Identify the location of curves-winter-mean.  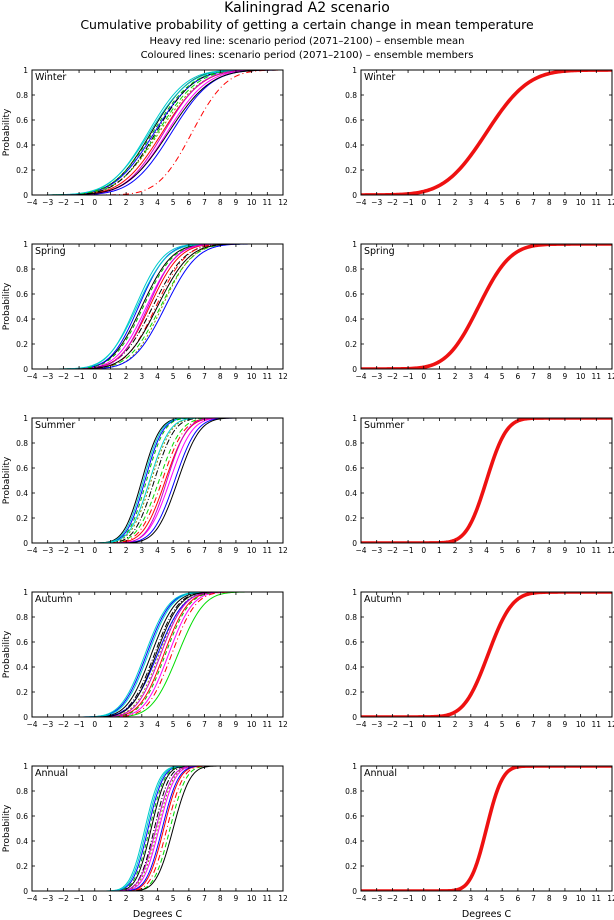
(486, 132).